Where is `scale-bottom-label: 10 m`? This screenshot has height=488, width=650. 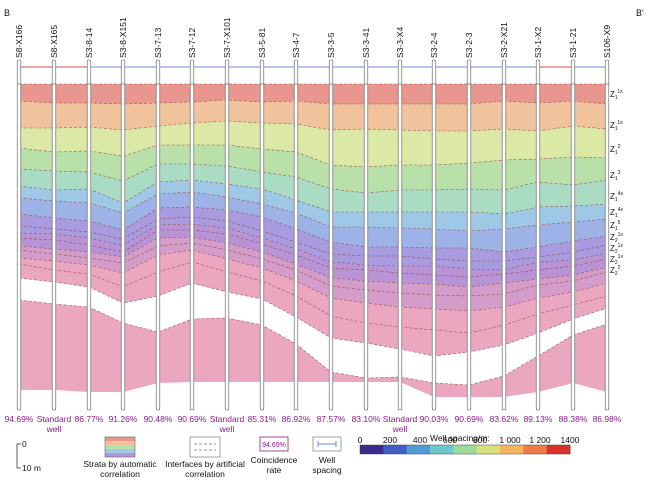 scale-bottom-label: 10 m is located at coordinates (31, 468).